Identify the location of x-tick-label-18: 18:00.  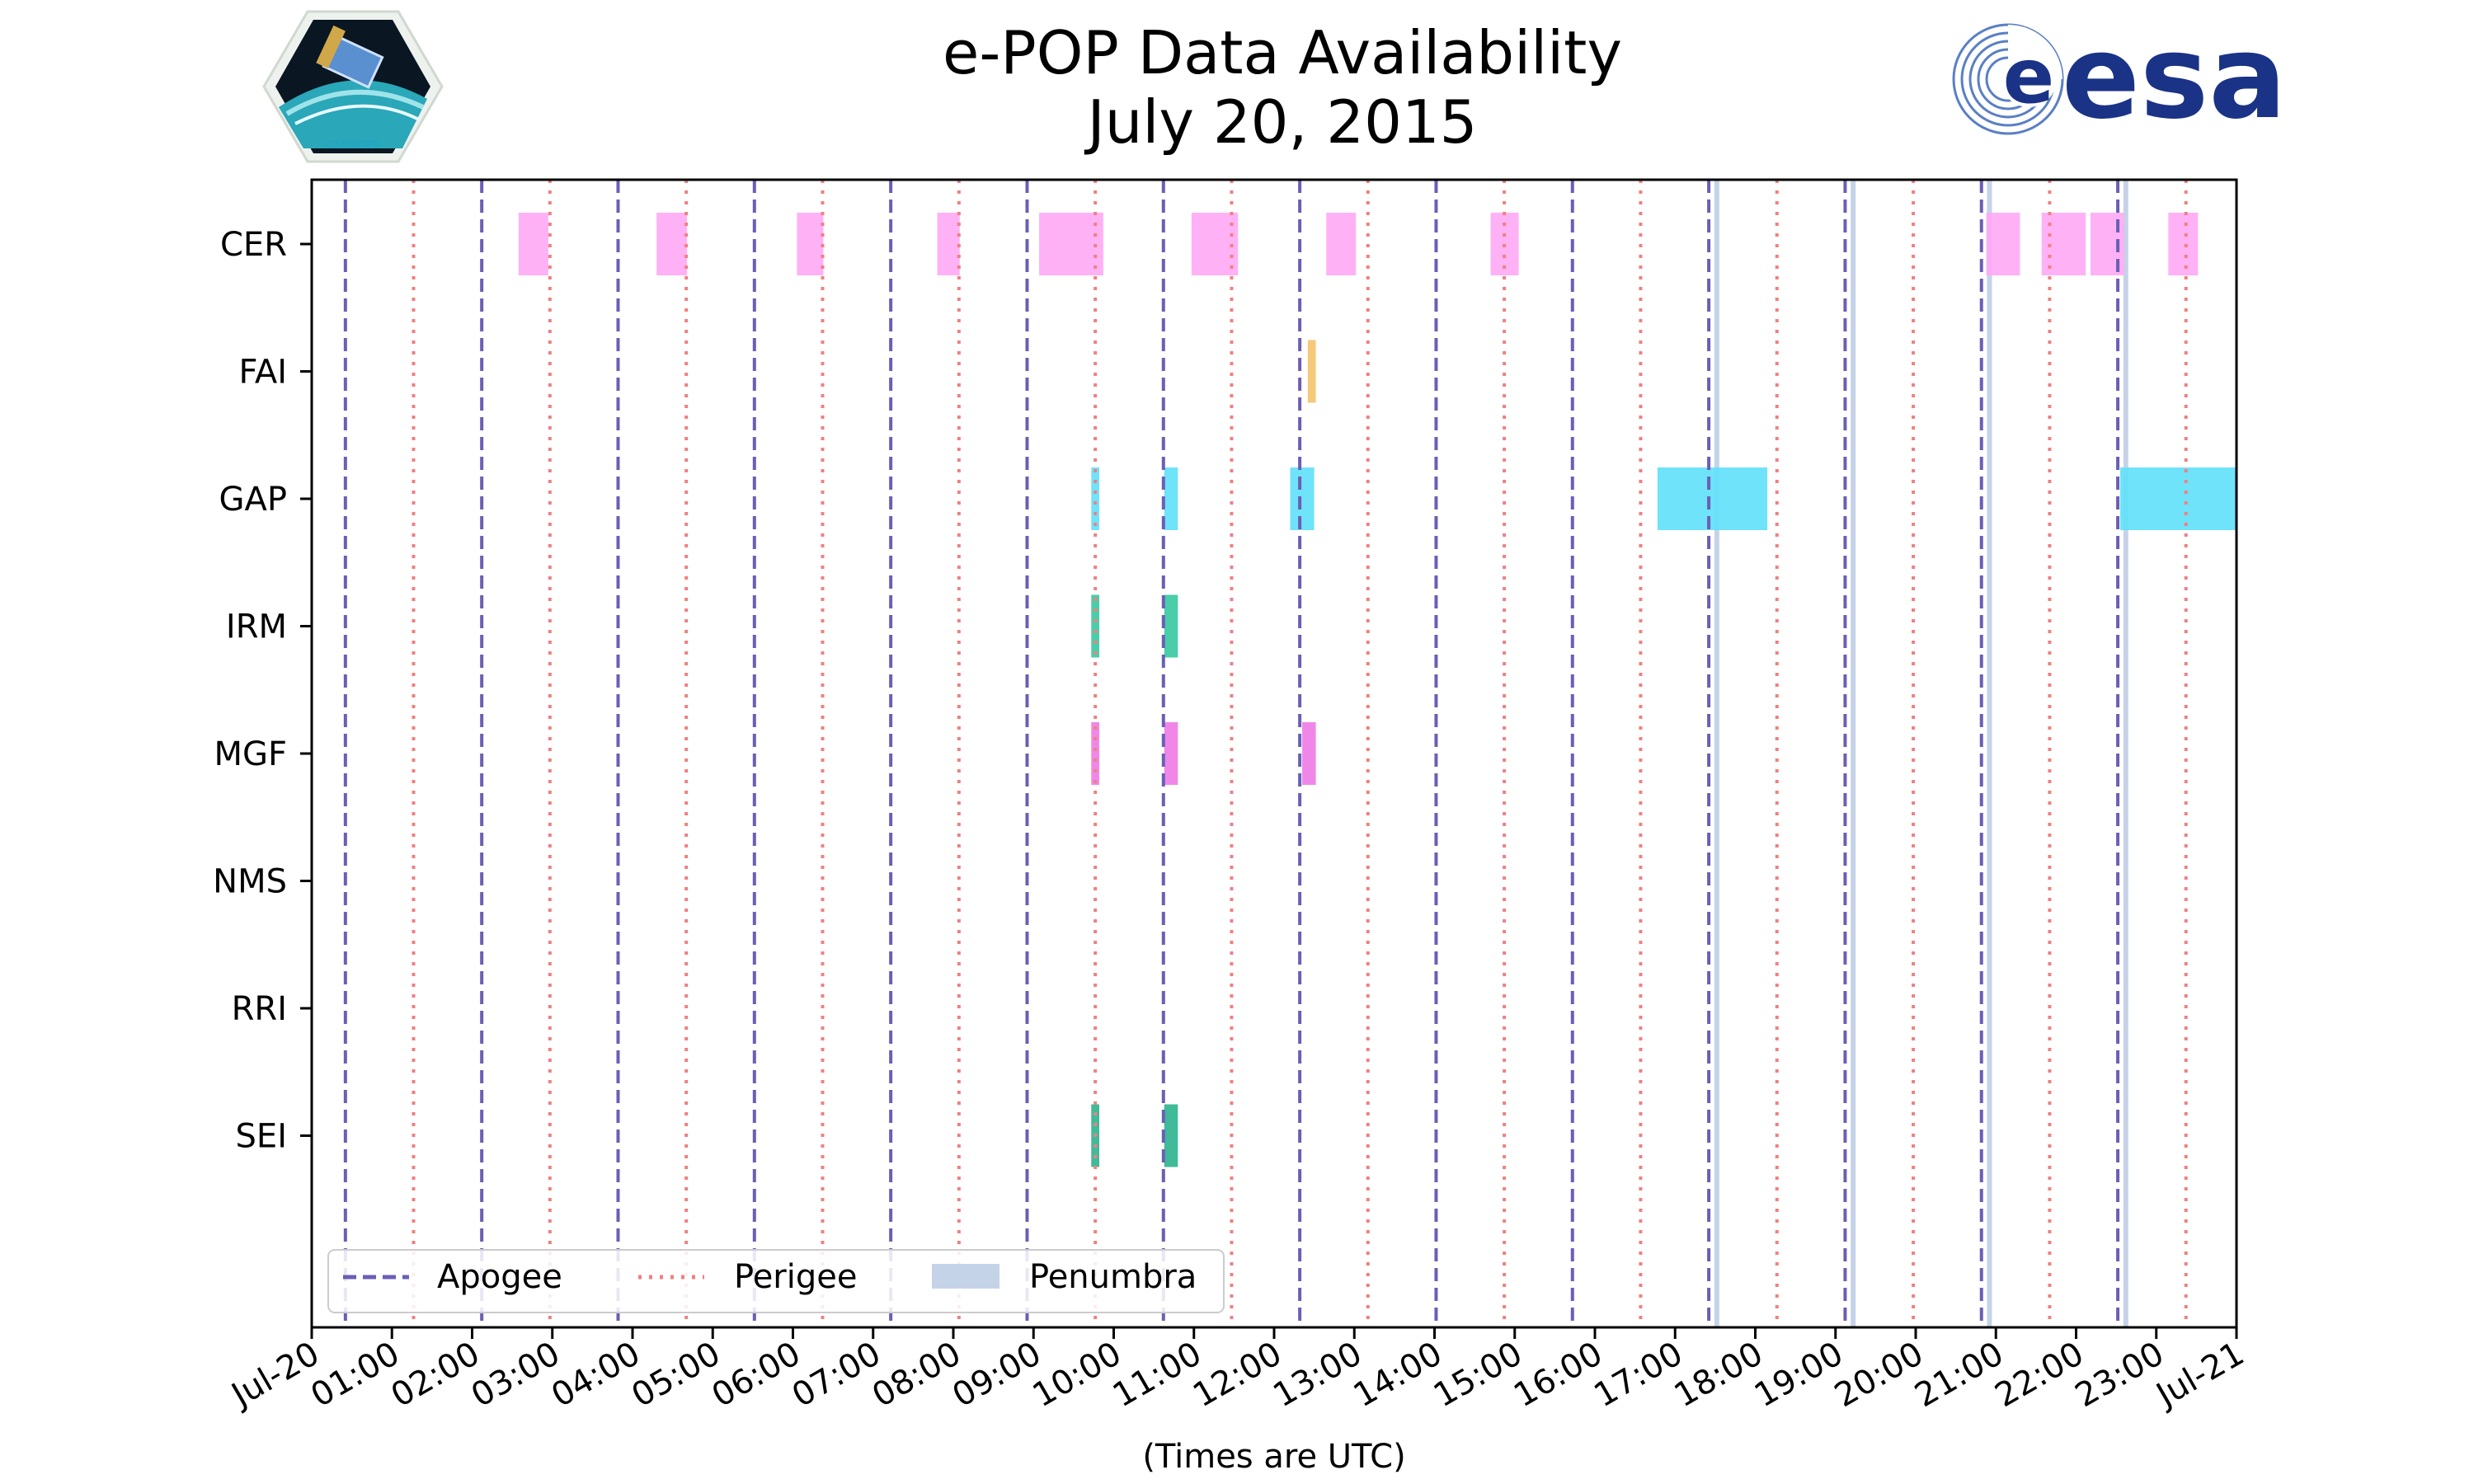
(1719, 1375).